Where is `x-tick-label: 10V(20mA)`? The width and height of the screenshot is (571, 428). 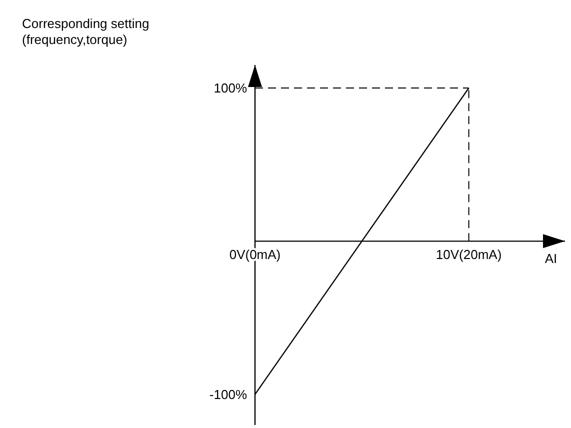 x-tick-label: 10V(20mA) is located at coordinates (469, 254).